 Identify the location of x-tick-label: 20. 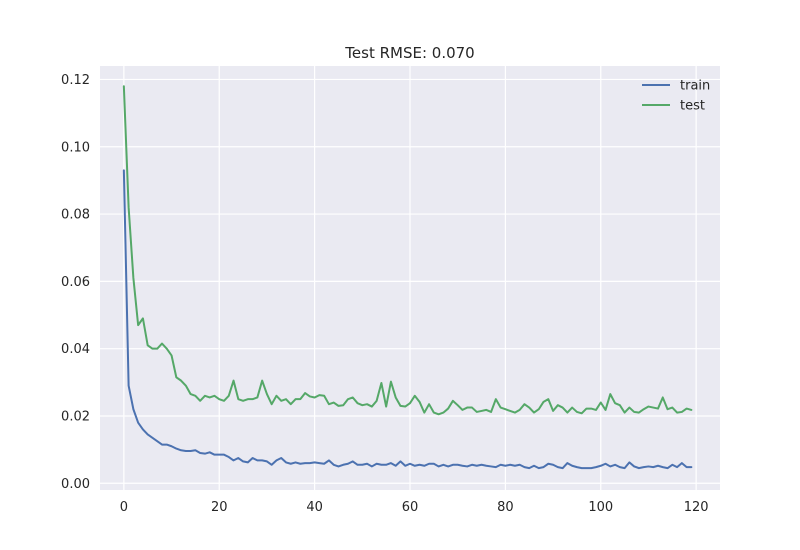
(219, 507).